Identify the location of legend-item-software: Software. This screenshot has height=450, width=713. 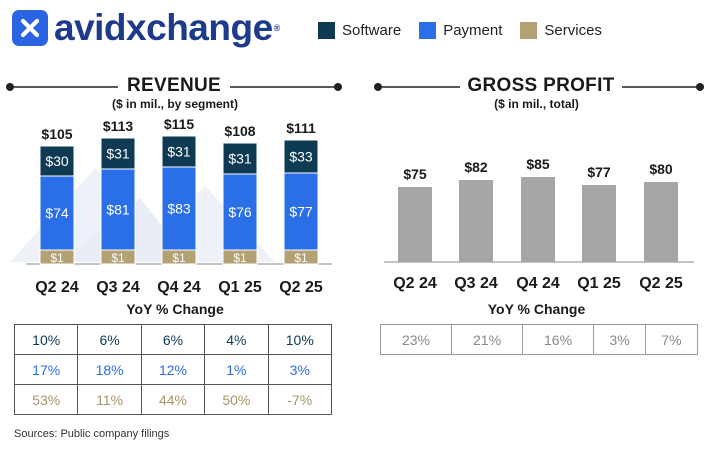
(359, 30).